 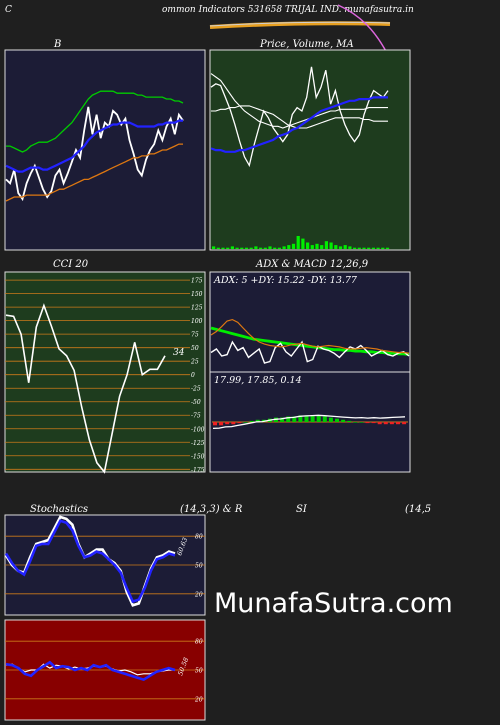 I want to click on macd-line, so click(x=309, y=422).